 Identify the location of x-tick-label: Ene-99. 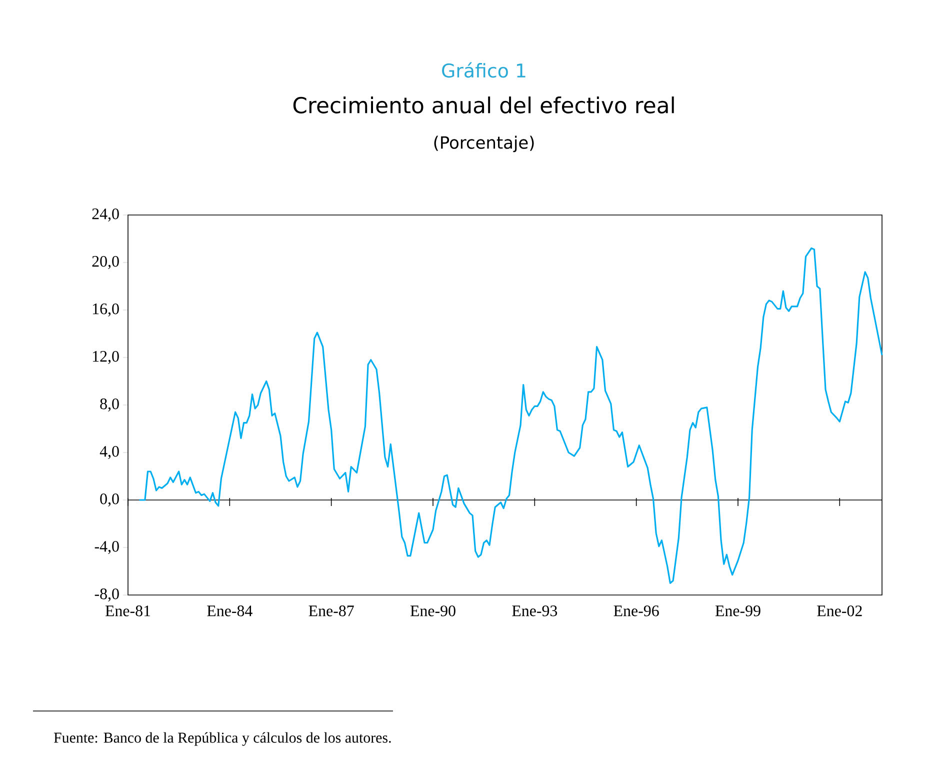
(737, 611).